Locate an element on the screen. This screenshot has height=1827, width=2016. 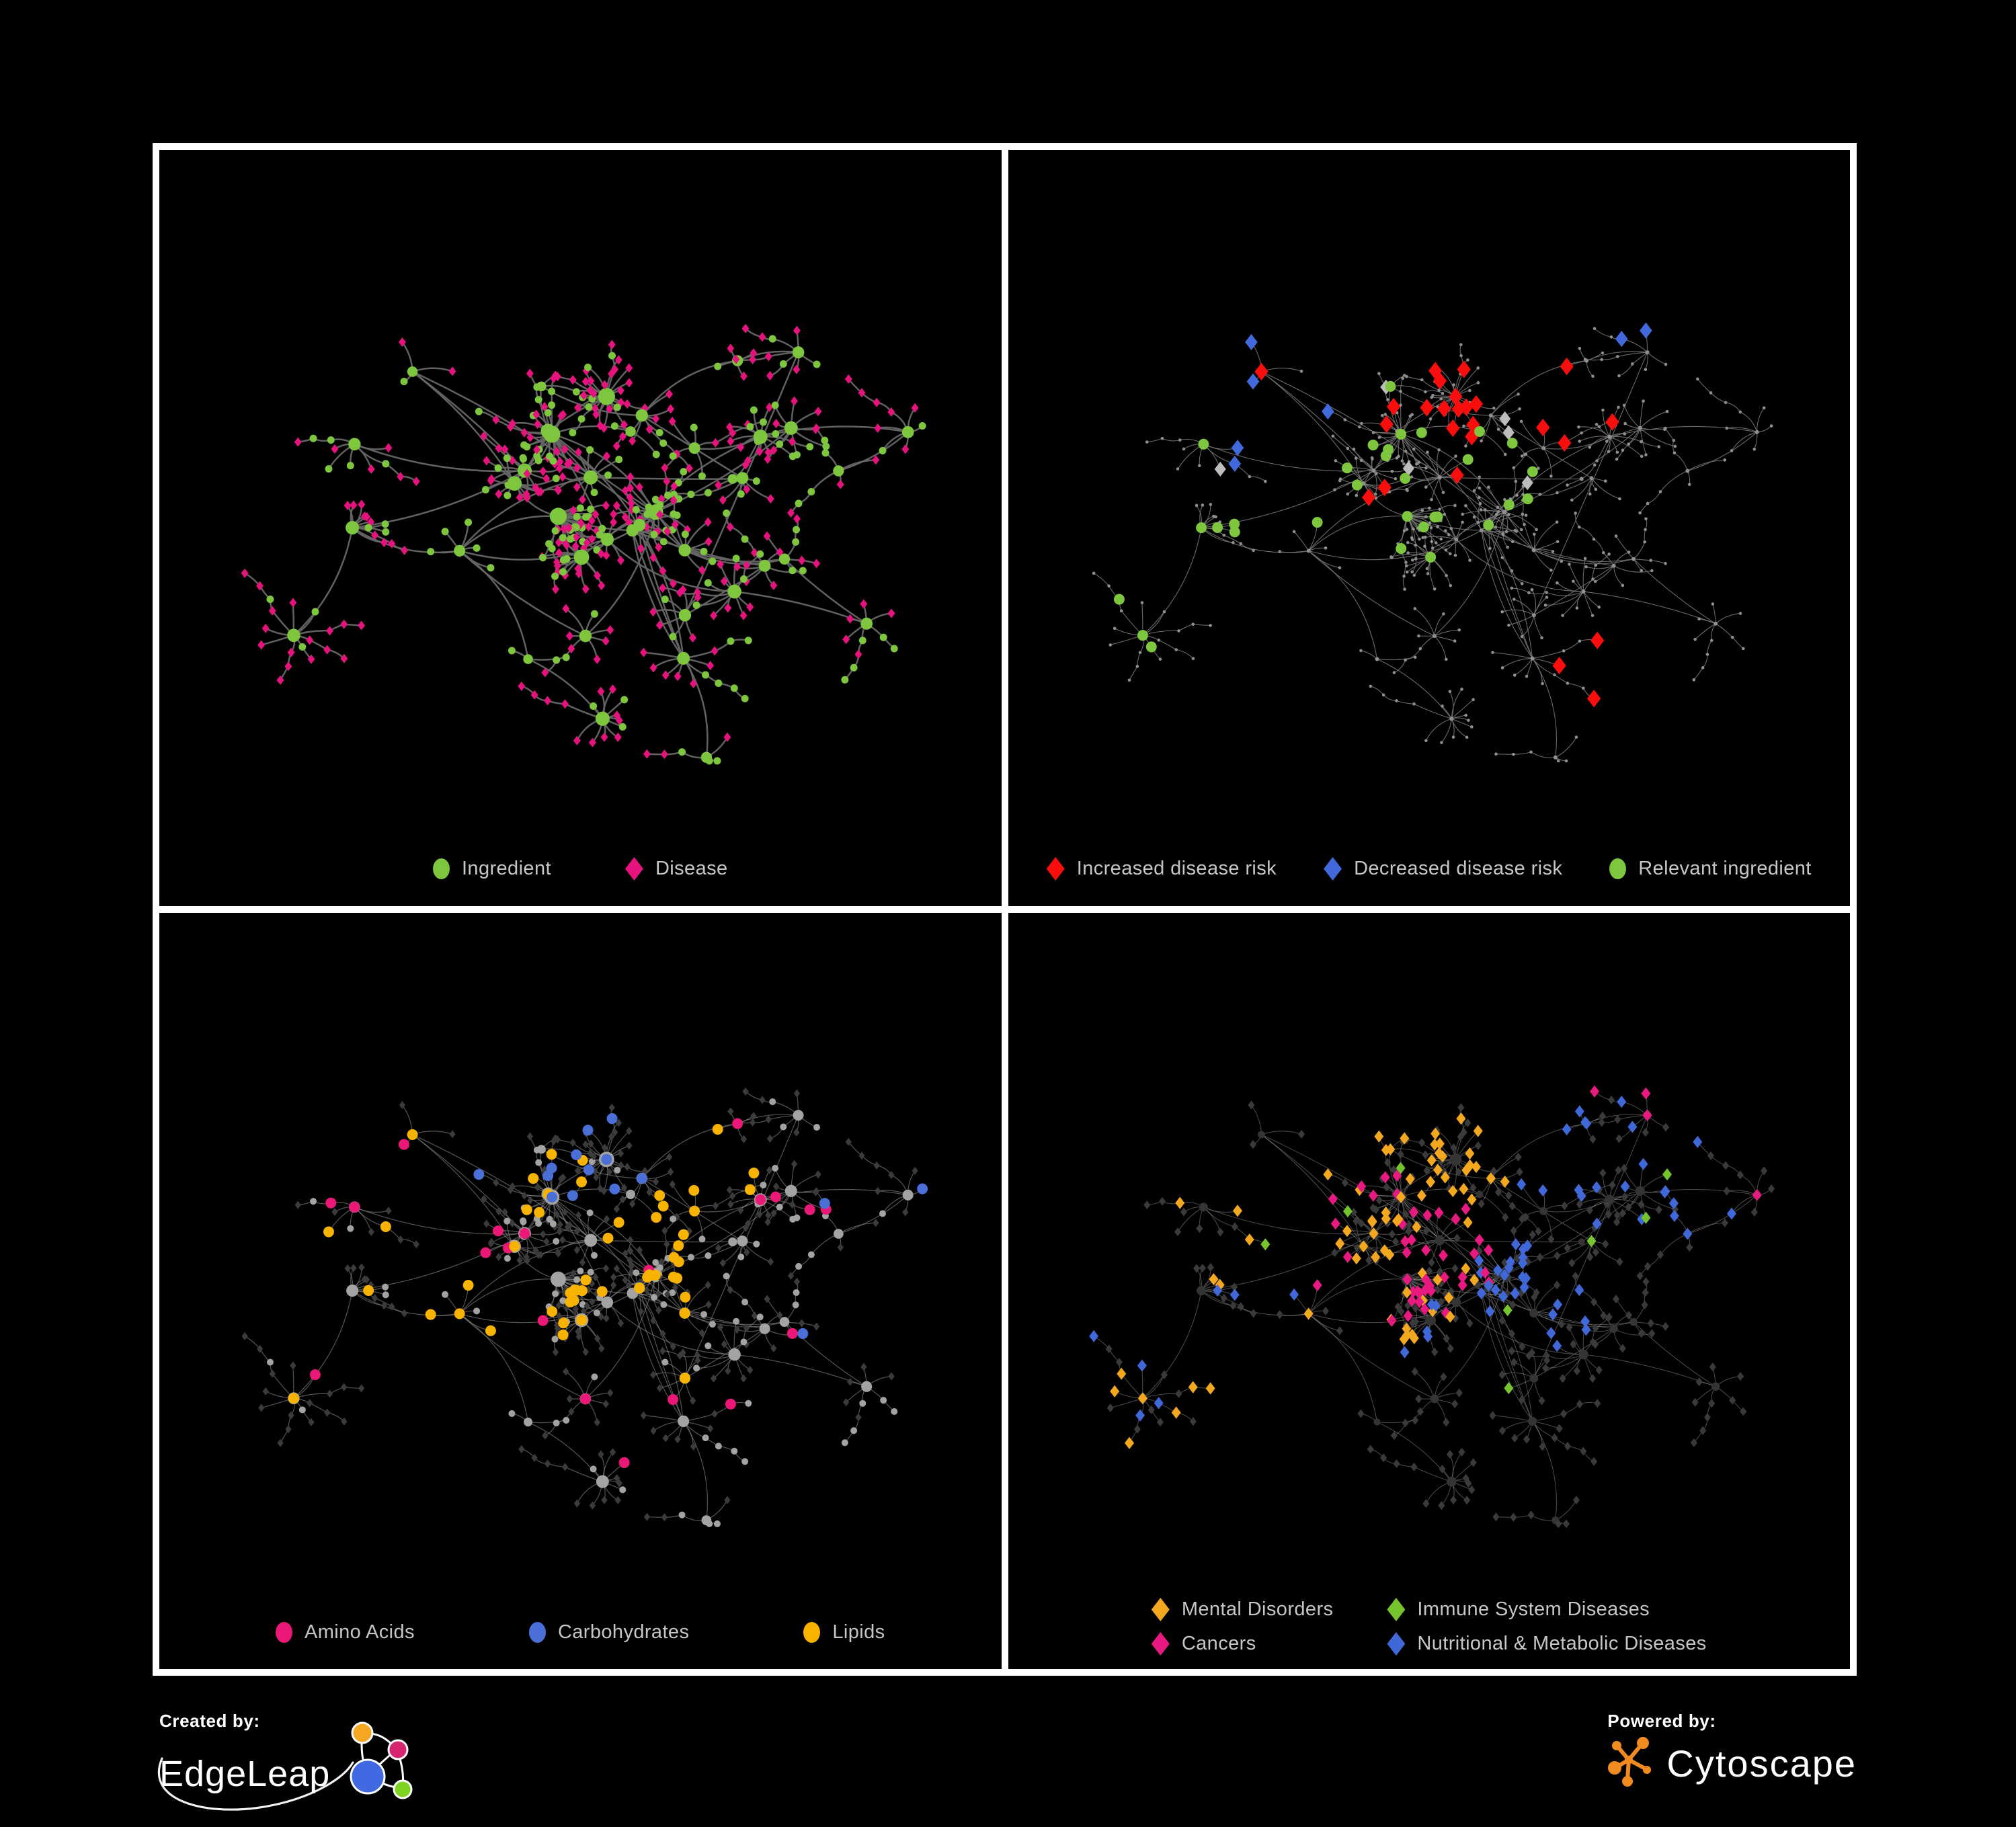
legend-label: Lipids is located at coordinates (858, 1632).